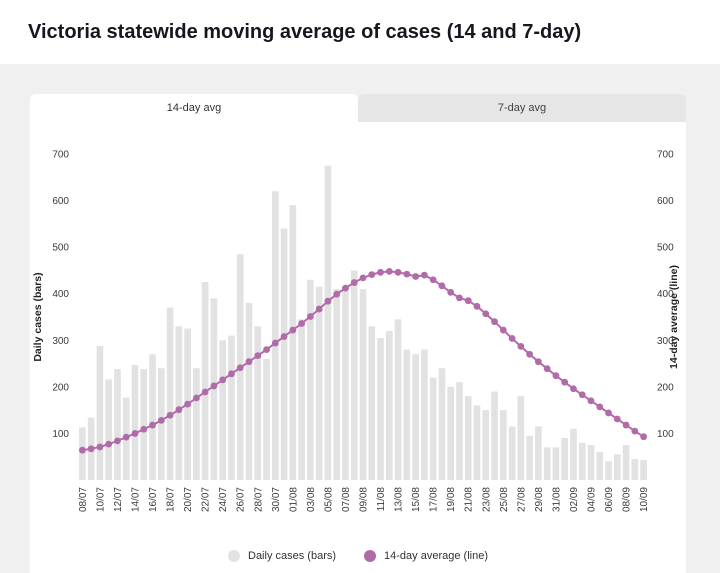 This screenshot has height=573, width=720. Describe the element at coordinates (436, 555) in the screenshot. I see `legend-label-14-day-average: 14-day average (line)` at that location.